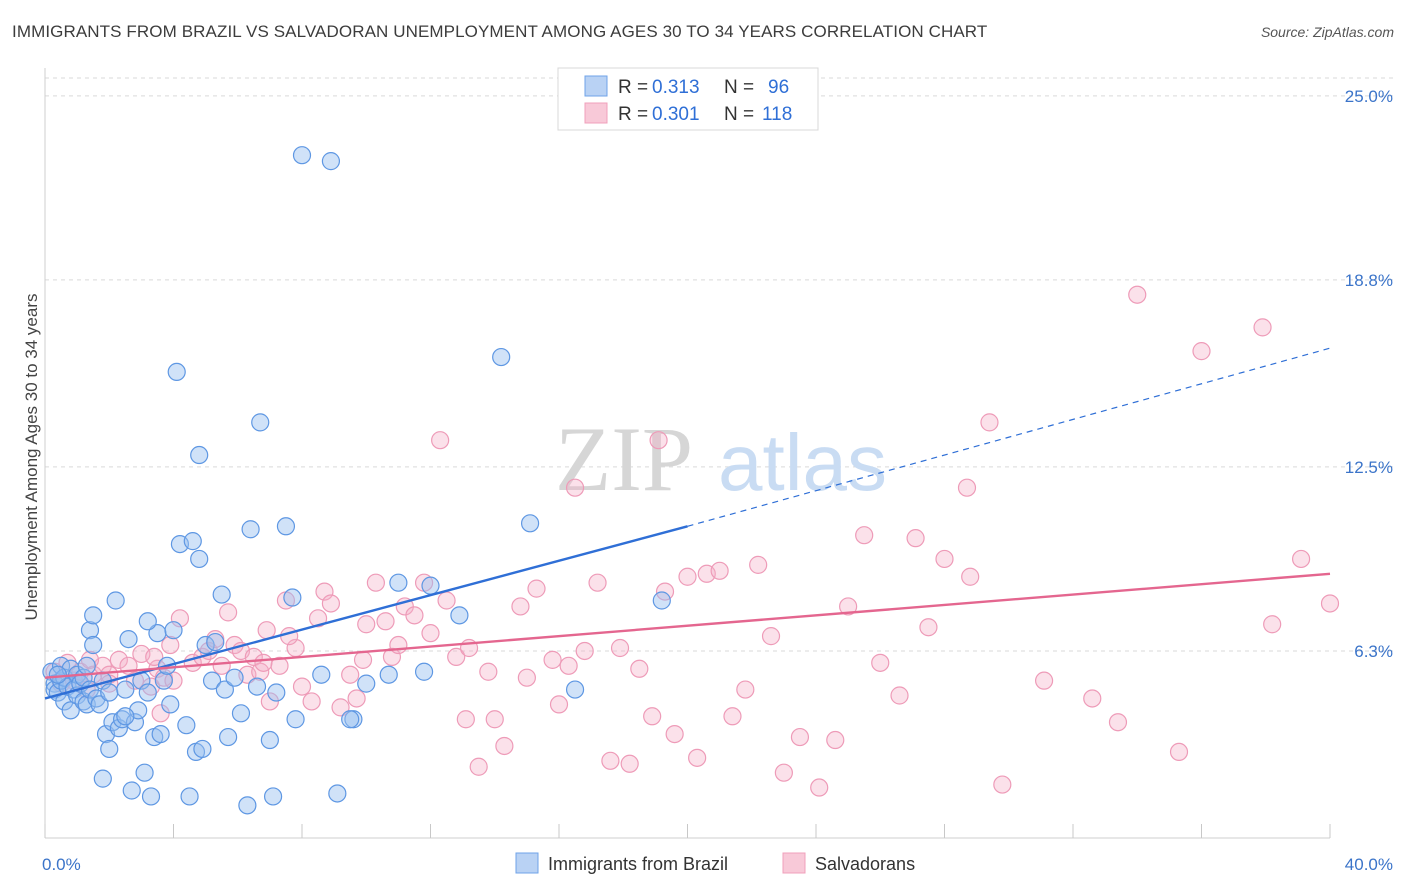 The height and width of the screenshot is (892, 1406). What do you see at coordinates (1327, 32) in the screenshot?
I see `source-label: Source: ZipAtlas.com` at bounding box center [1327, 32].